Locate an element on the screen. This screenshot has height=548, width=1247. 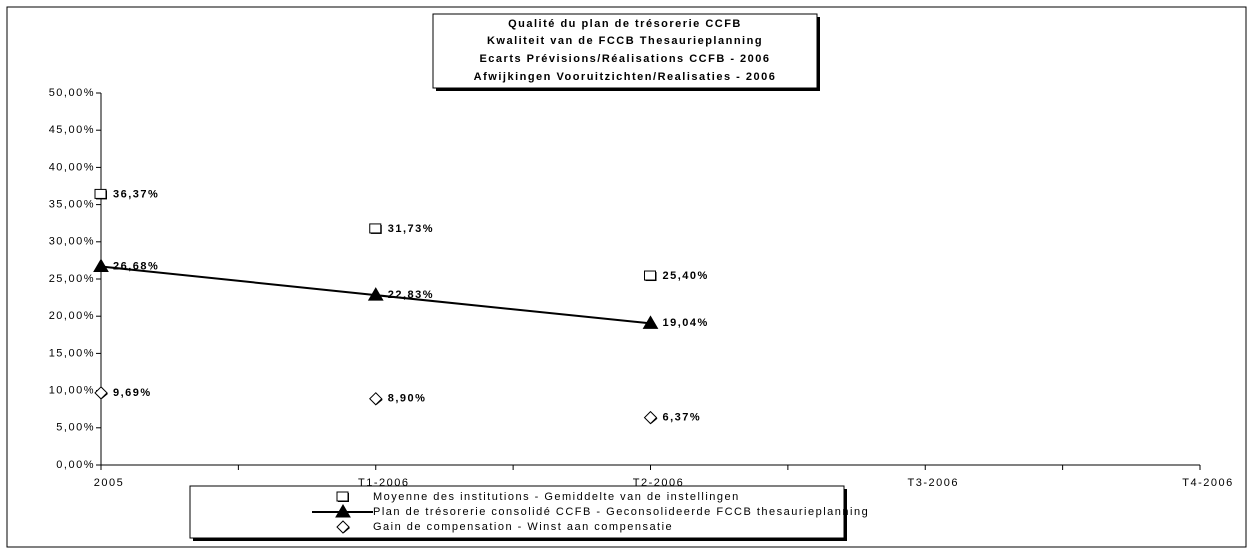
x-tick-label: T3-2006 is located at coordinates (933, 483).